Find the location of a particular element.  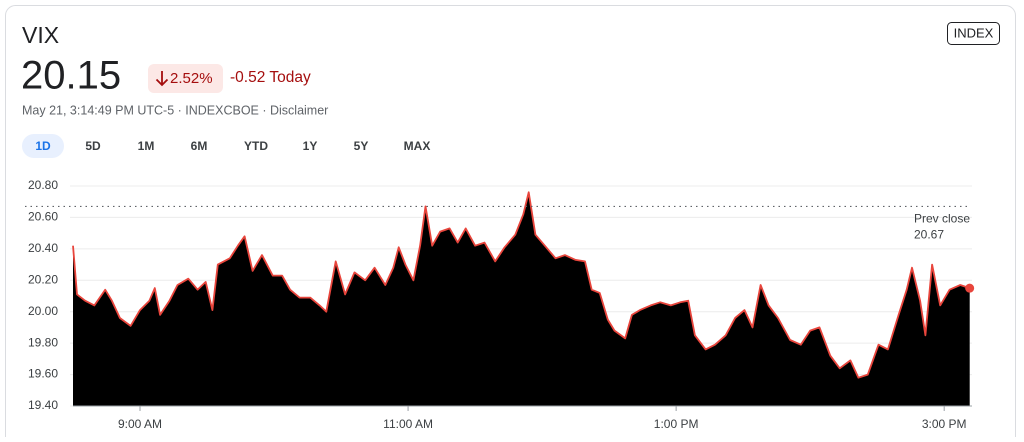

range-tab-active is located at coordinates (43, 146).